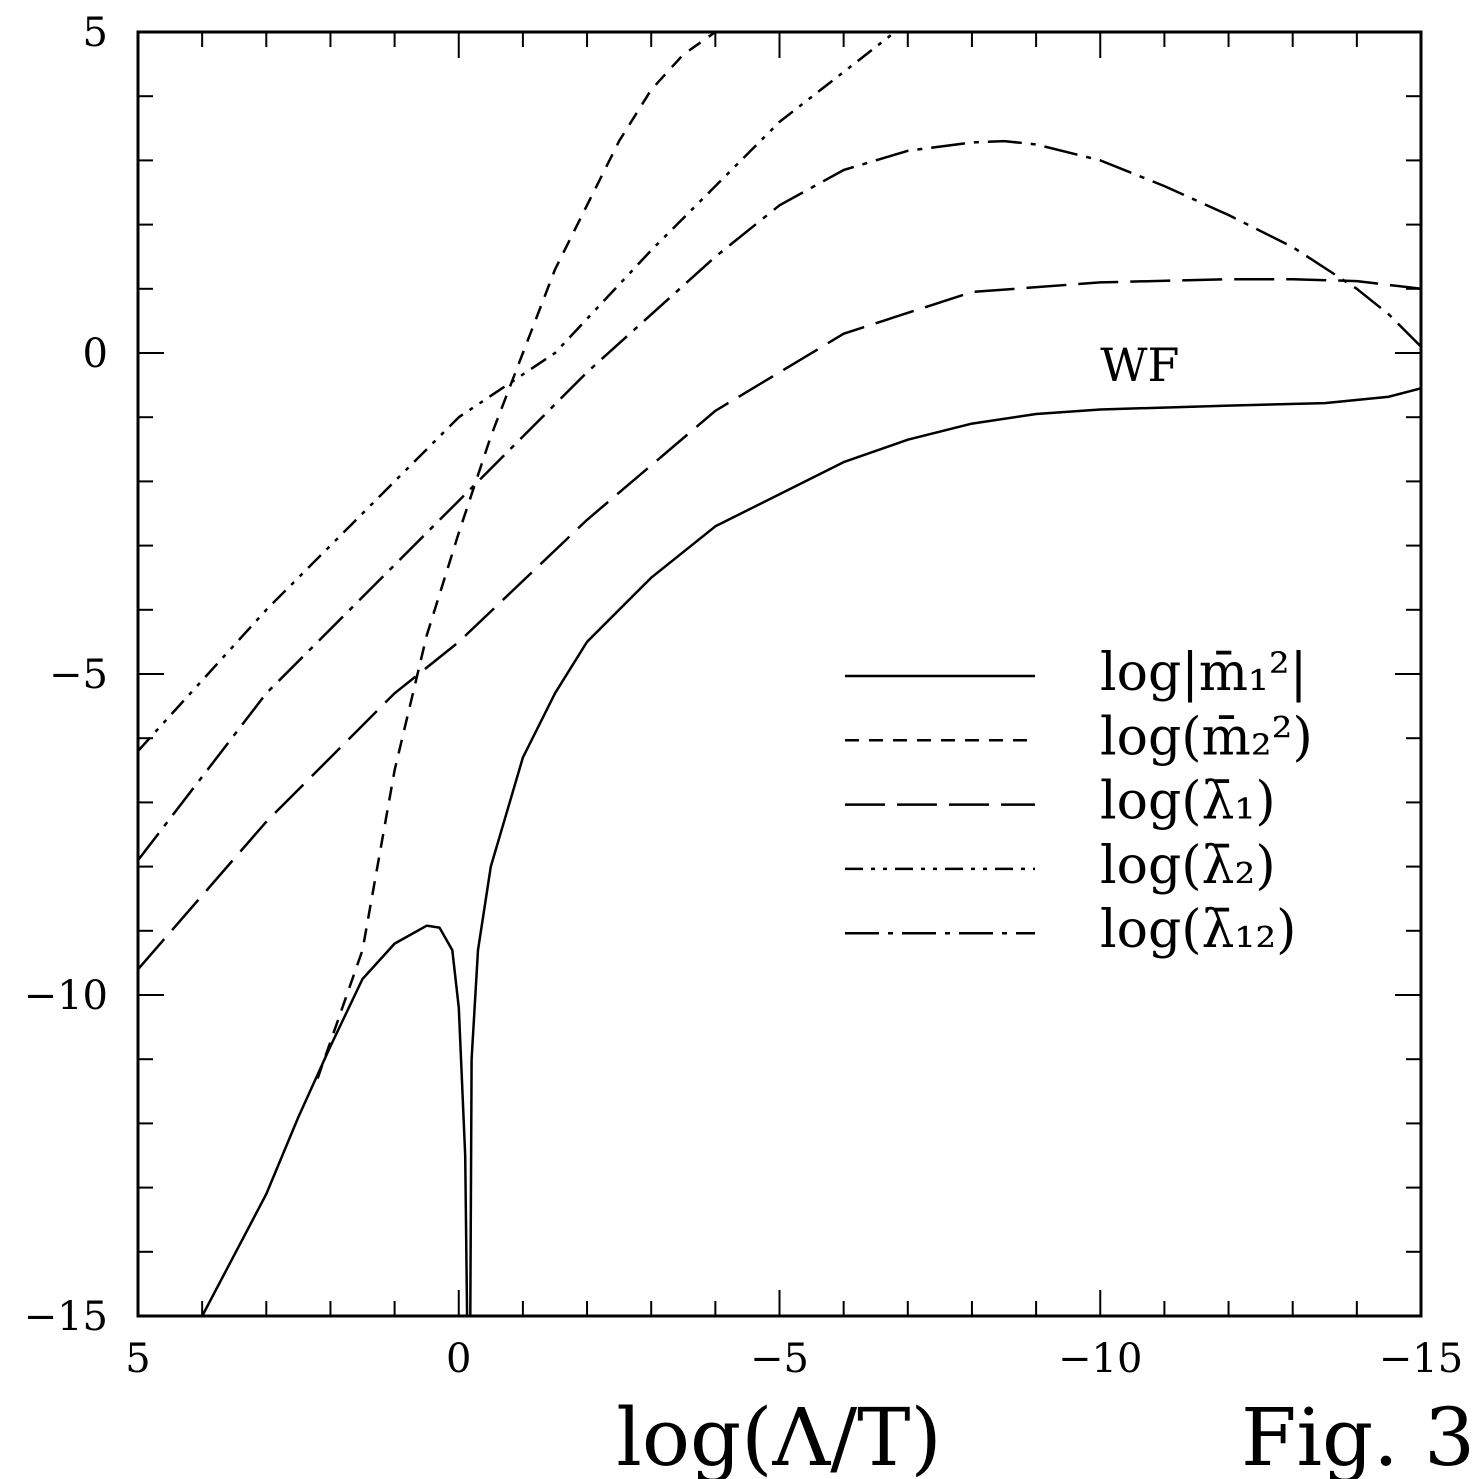 Image resolution: width=1475 pixels, height=1479 pixels. Describe the element at coordinates (1100, 1359) in the screenshot. I see `x-tick-label: −10` at that location.